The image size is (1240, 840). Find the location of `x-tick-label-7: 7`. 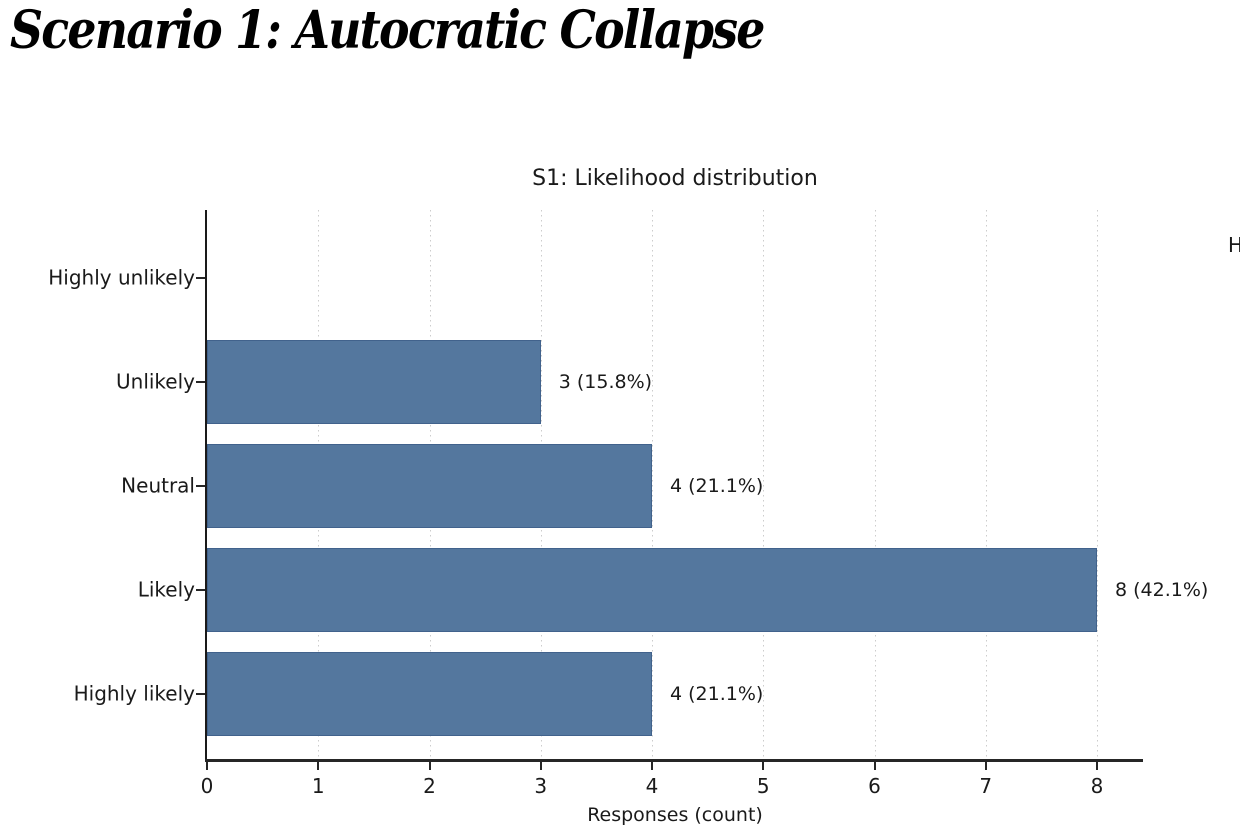

x-tick-label-7: 7 is located at coordinates (986, 786).